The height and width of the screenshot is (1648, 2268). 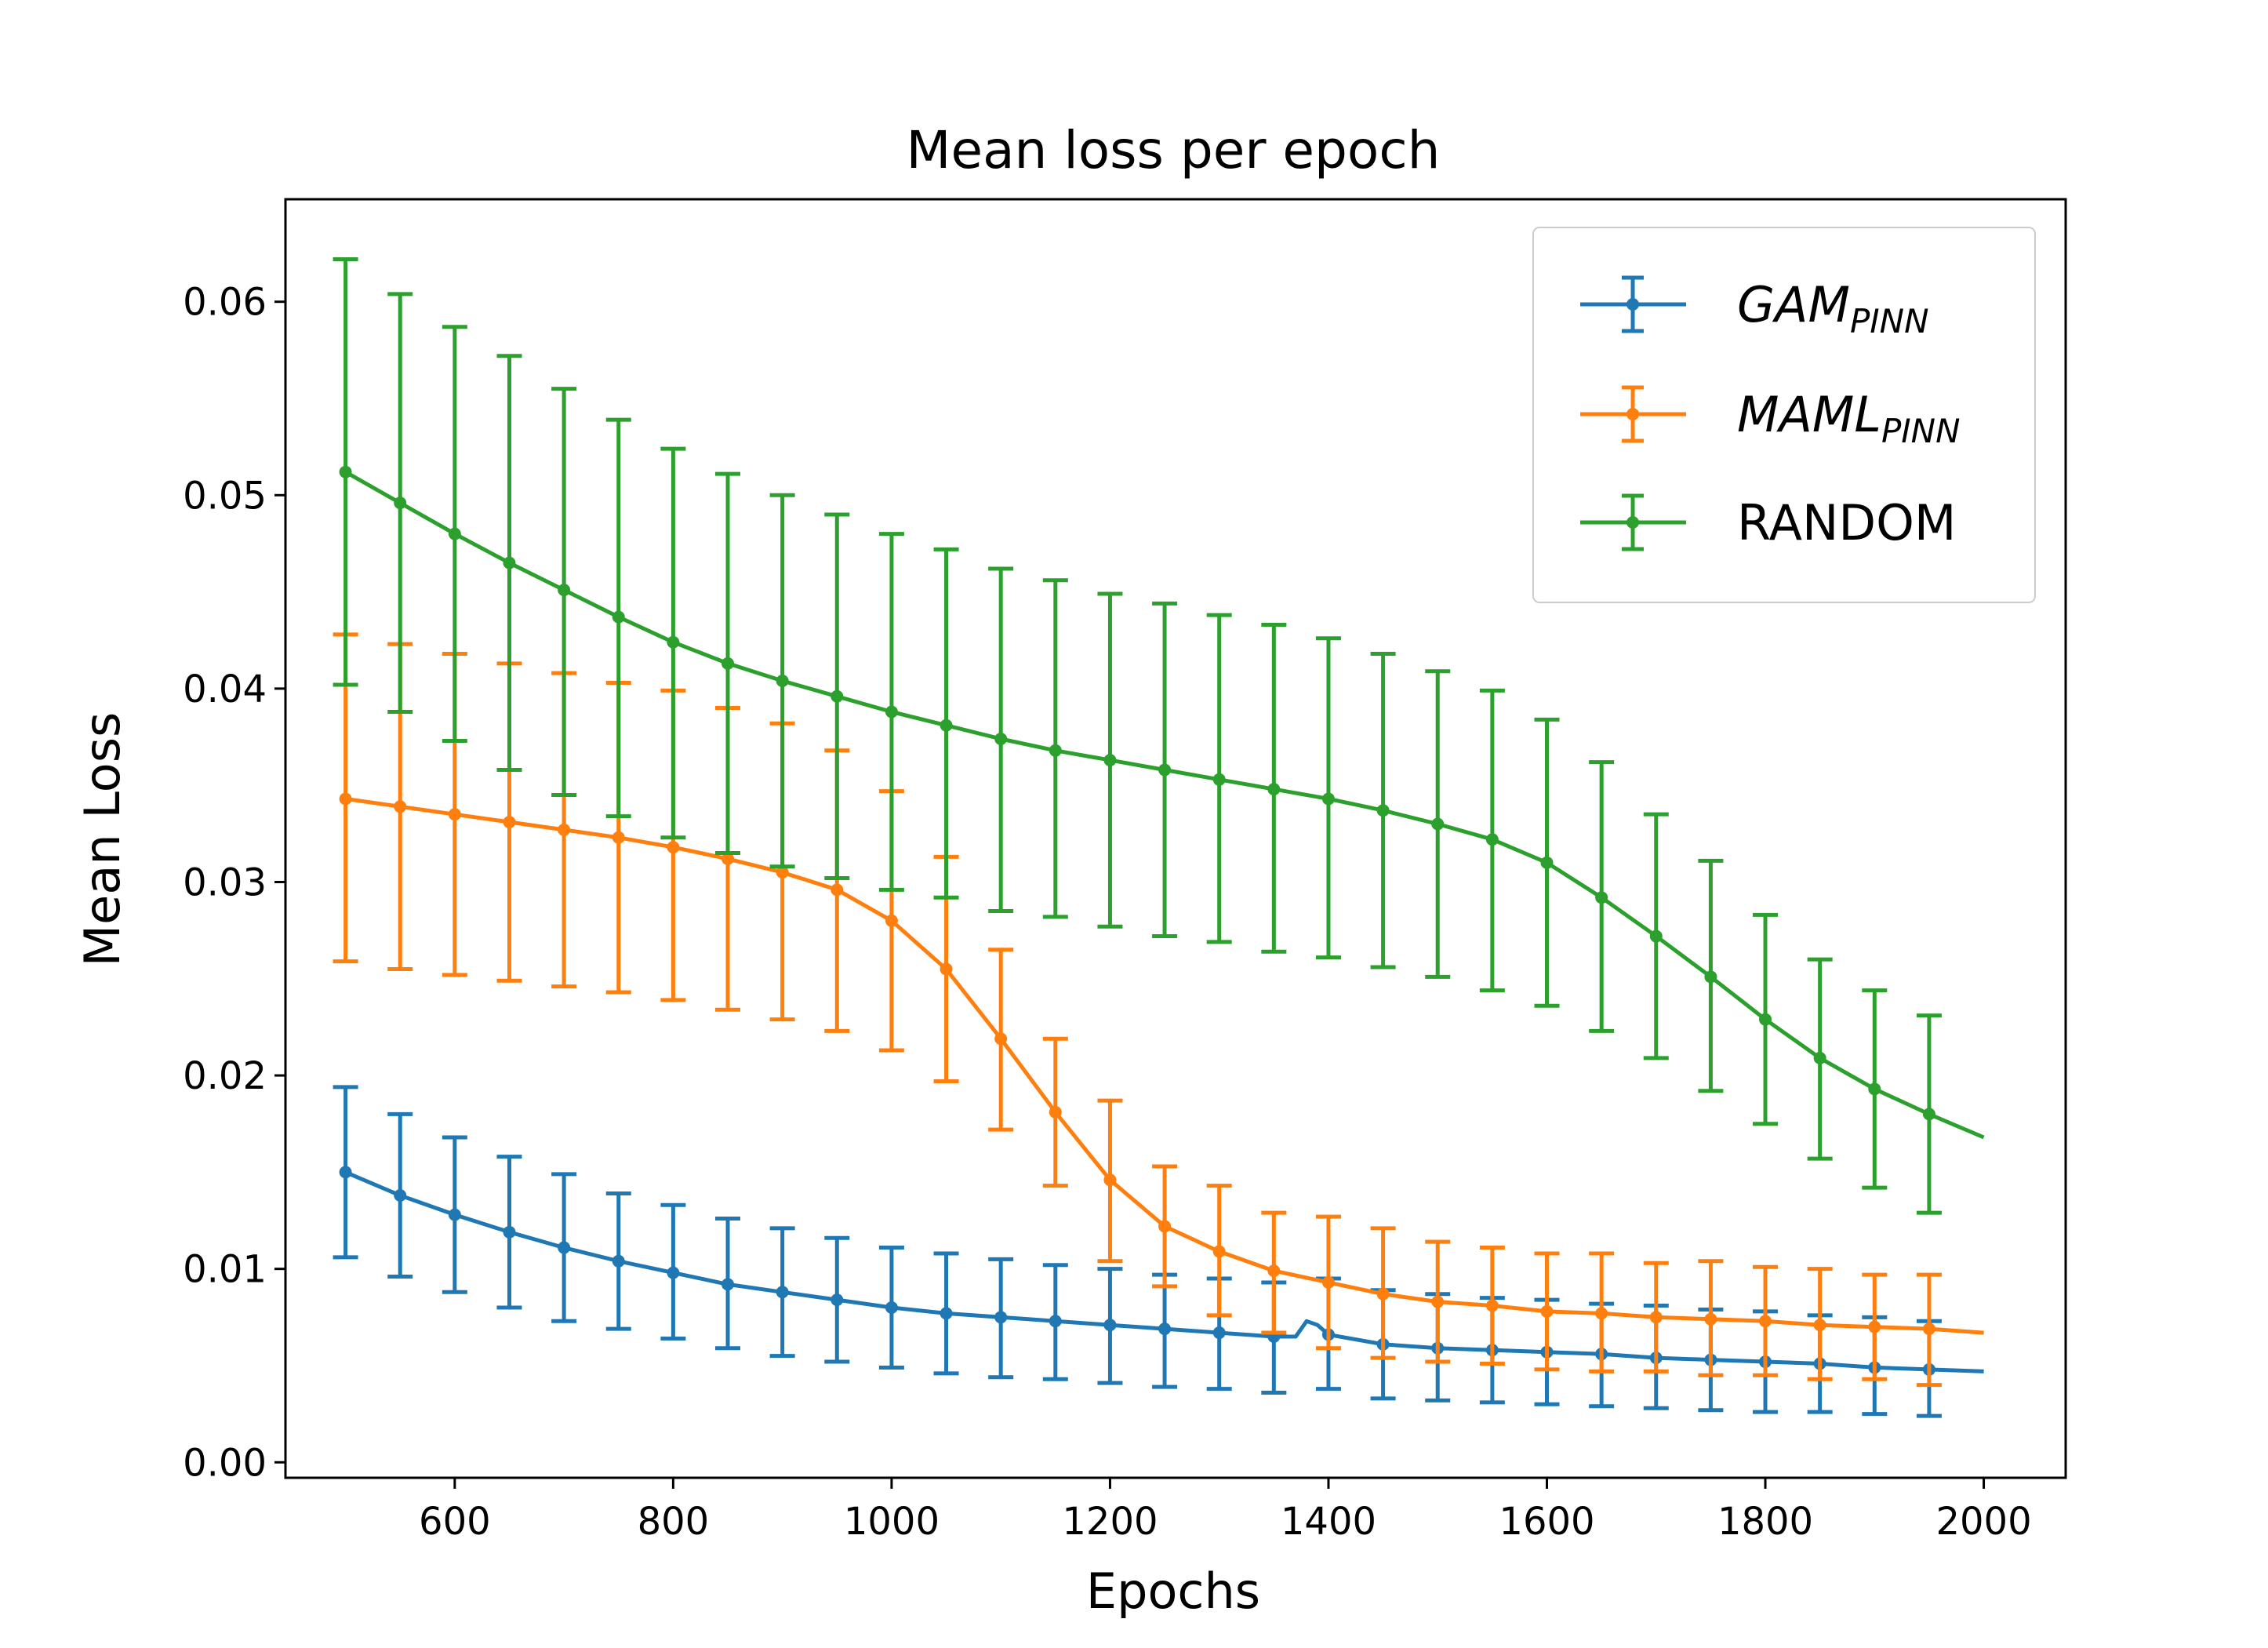 What do you see at coordinates (225, 882) in the screenshot?
I see `y-tick-label: 0.03` at bounding box center [225, 882].